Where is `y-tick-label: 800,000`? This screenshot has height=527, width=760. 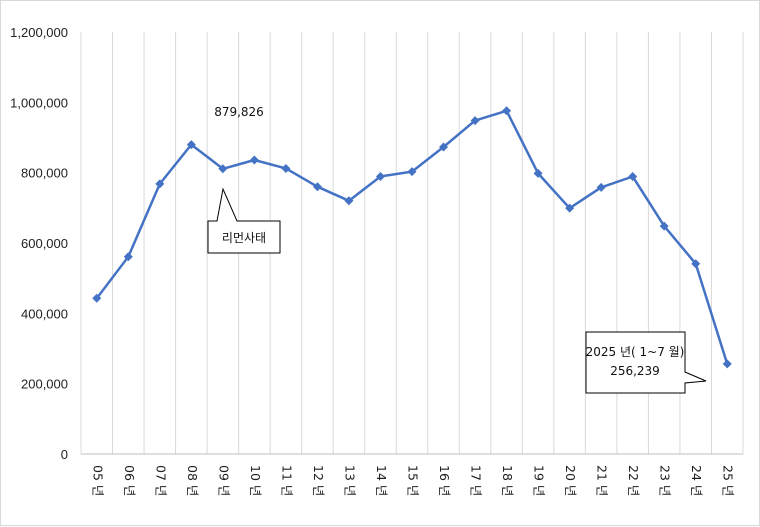
y-tick-label: 800,000 is located at coordinates (44, 173).